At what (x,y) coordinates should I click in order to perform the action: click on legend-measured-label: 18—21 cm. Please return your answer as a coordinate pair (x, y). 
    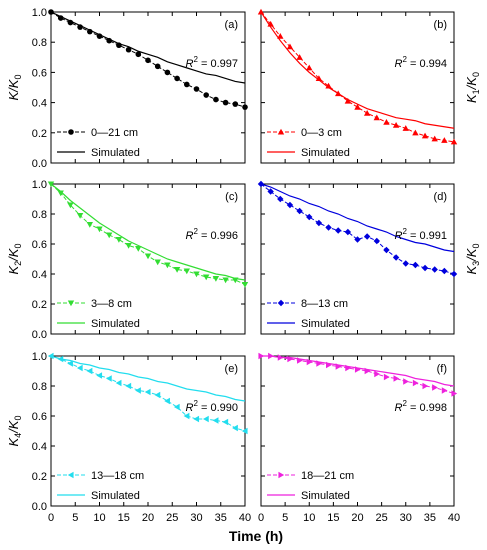
    Looking at the image, I should click on (327, 476).